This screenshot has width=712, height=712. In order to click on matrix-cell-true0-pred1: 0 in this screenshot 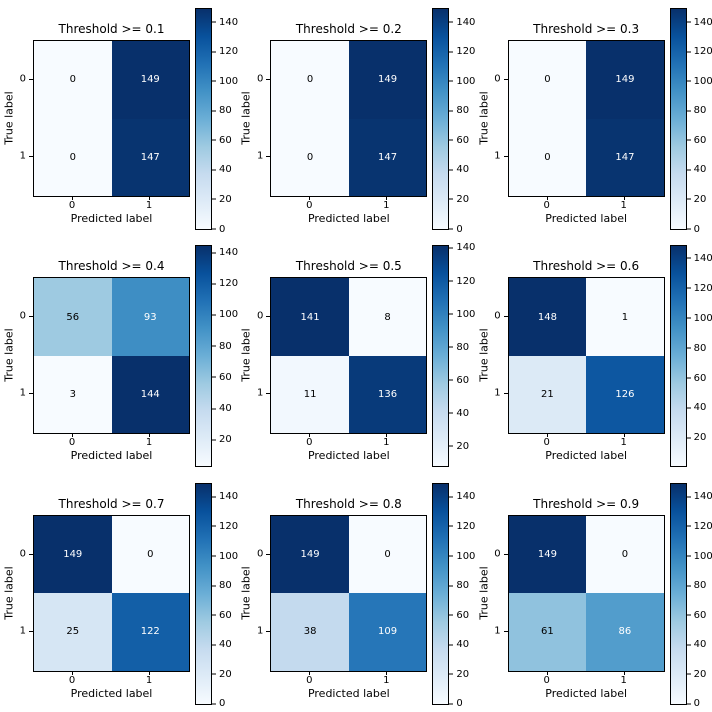, I will do `click(625, 554)`.